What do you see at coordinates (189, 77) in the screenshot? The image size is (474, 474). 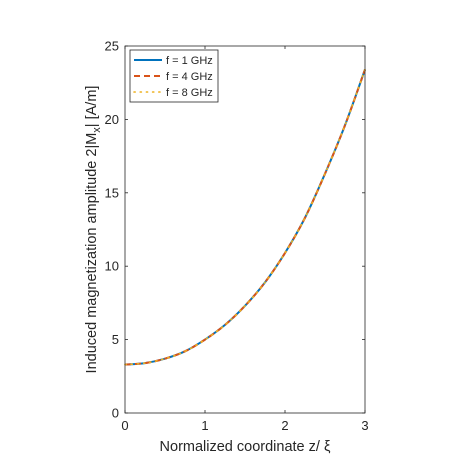 I see `legend-label-2: f = 4 GHz` at bounding box center [189, 77].